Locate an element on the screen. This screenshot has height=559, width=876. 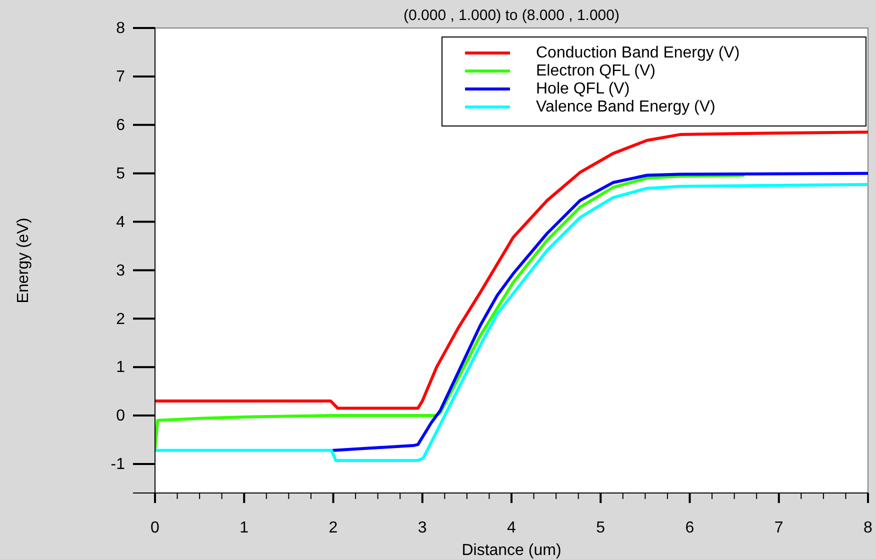
x-tick-label: 4 is located at coordinates (511, 527).